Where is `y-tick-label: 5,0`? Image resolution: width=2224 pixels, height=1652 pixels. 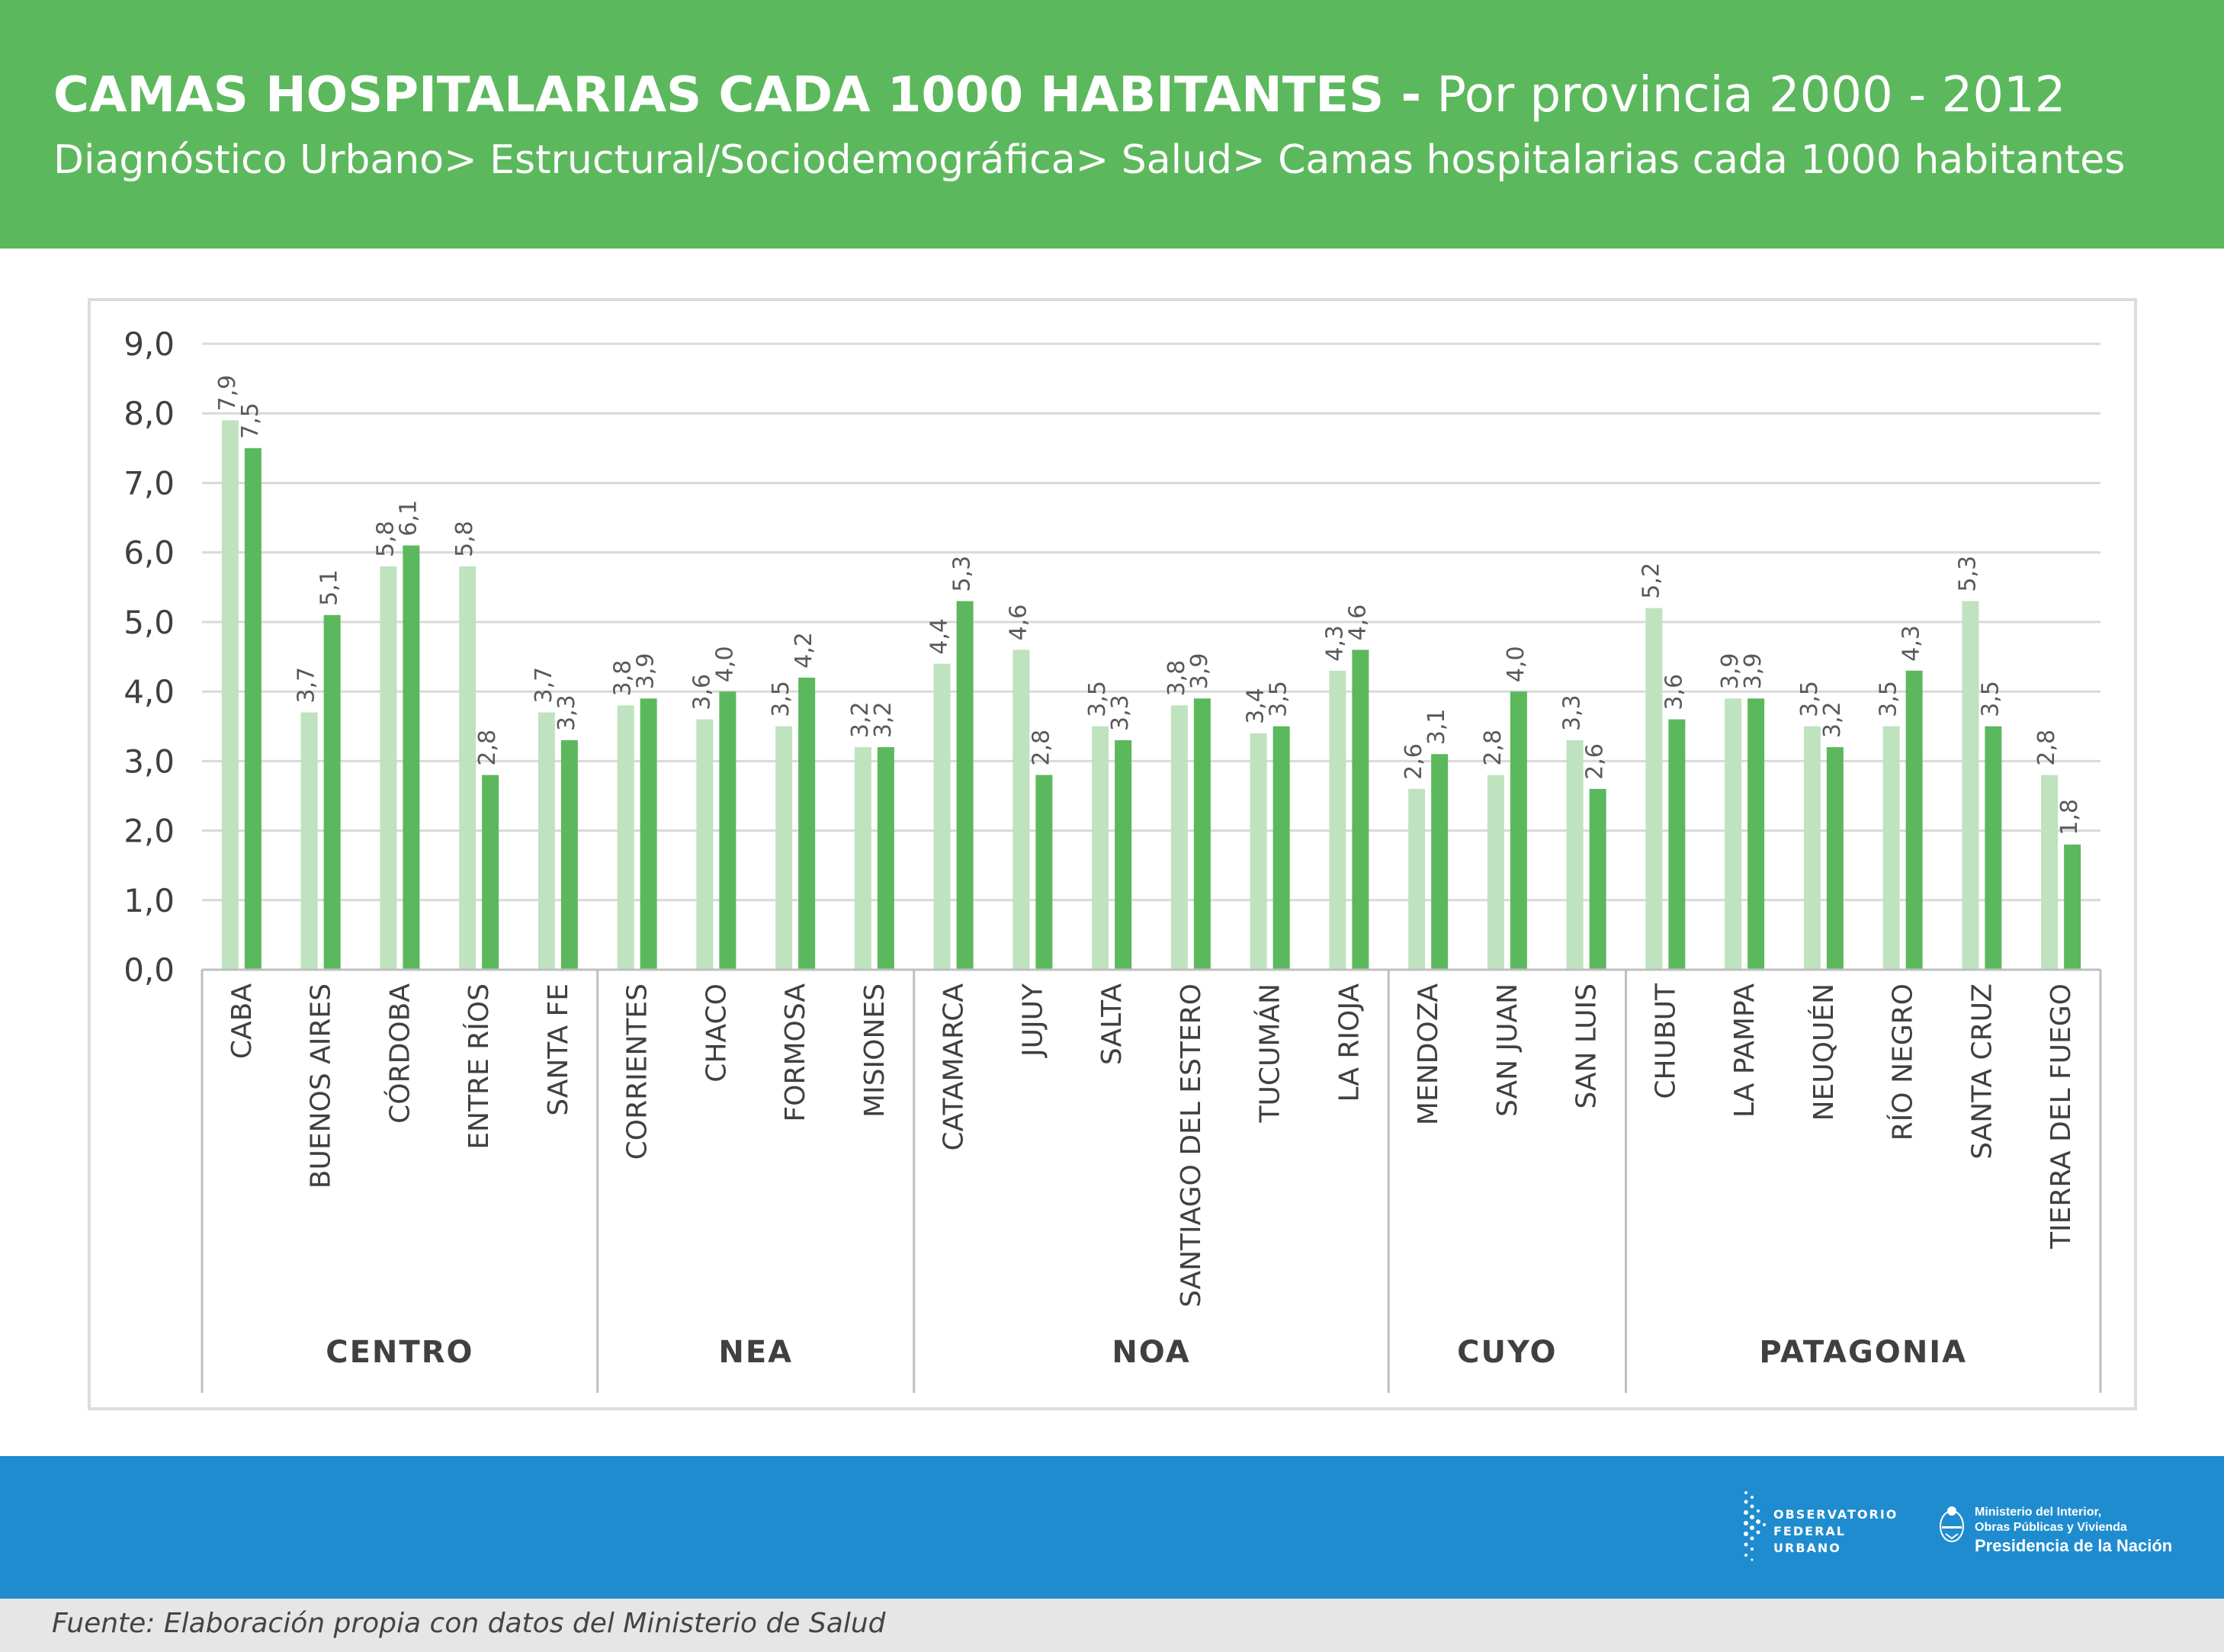
y-tick-label: 5,0 is located at coordinates (149, 623).